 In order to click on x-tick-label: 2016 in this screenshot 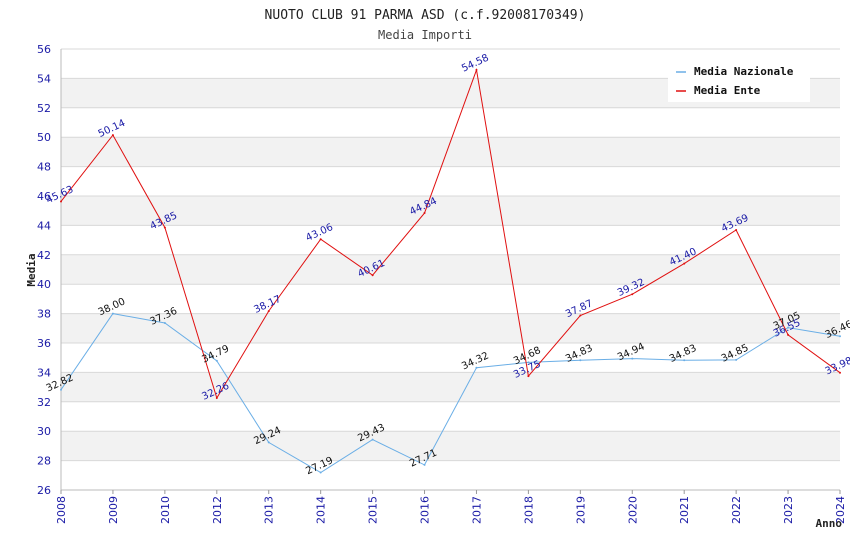, I will do `click(425, 510)`.